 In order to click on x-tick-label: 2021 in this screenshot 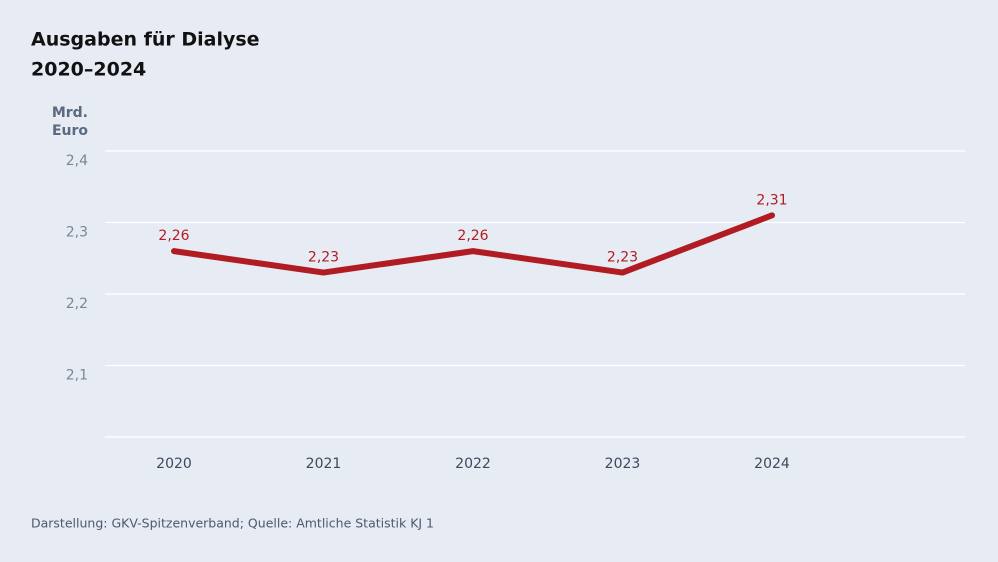, I will do `click(324, 464)`.